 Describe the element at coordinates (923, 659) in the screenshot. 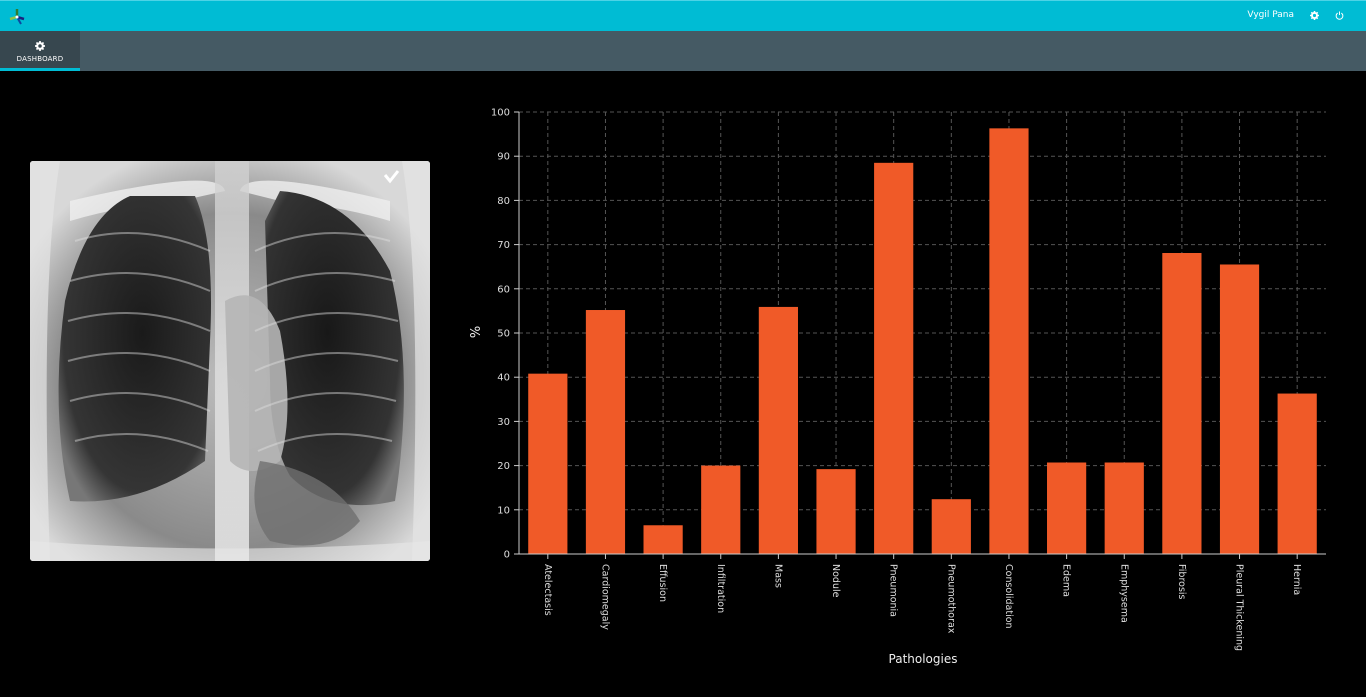

I see `x-axis-label: Pathologies` at that location.